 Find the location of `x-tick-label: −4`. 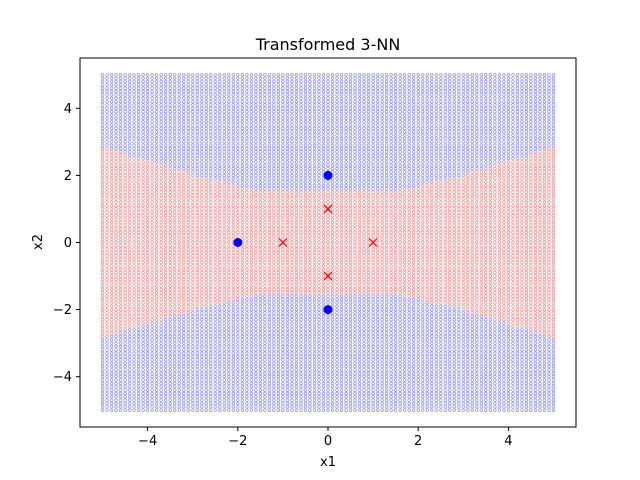

x-tick-label: −4 is located at coordinates (147, 441).